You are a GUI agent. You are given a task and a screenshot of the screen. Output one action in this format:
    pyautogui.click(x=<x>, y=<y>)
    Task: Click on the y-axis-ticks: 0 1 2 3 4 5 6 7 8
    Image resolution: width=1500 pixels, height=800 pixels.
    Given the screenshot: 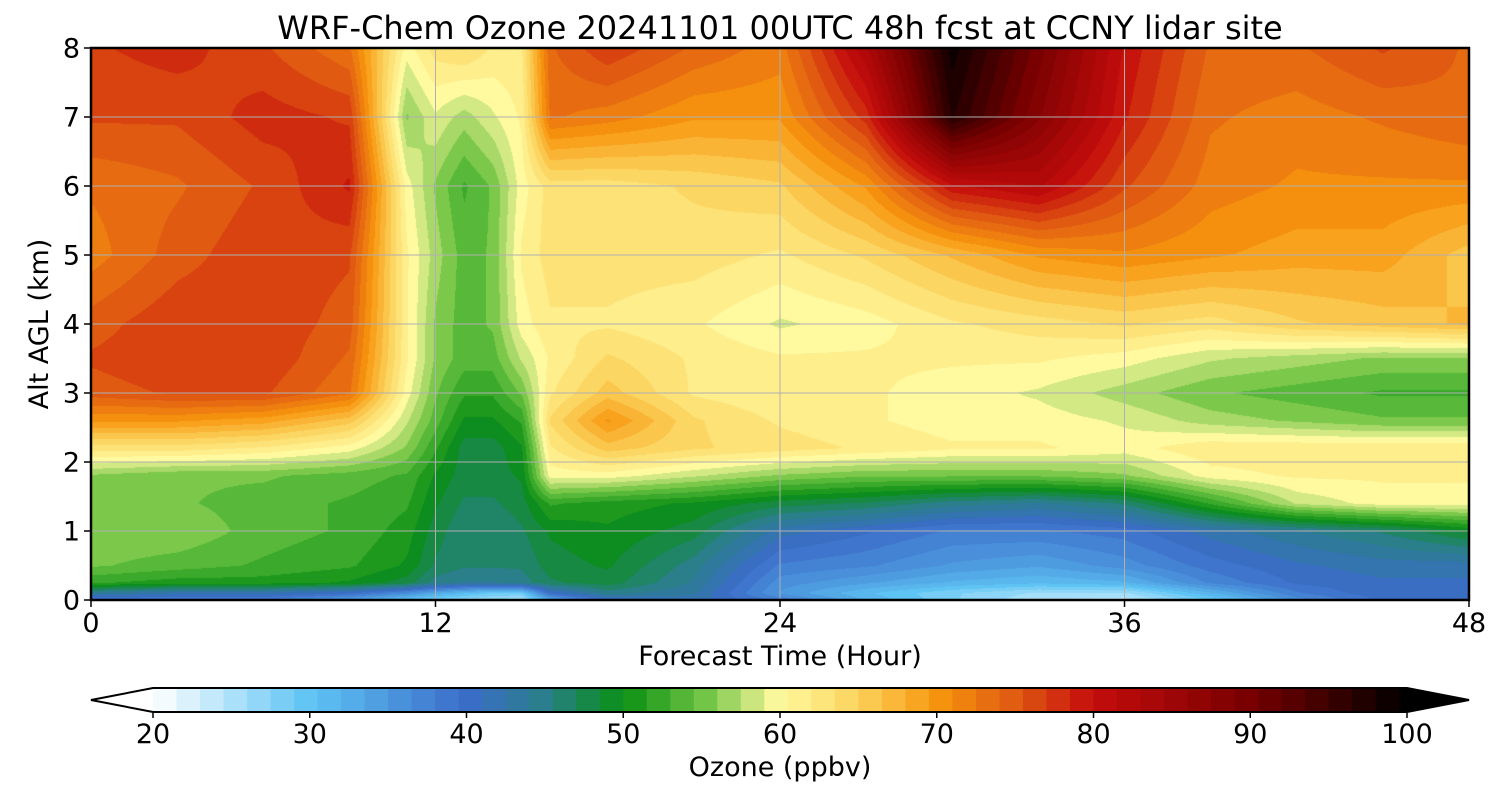 What is the action you would take?
    pyautogui.click(x=77, y=325)
    